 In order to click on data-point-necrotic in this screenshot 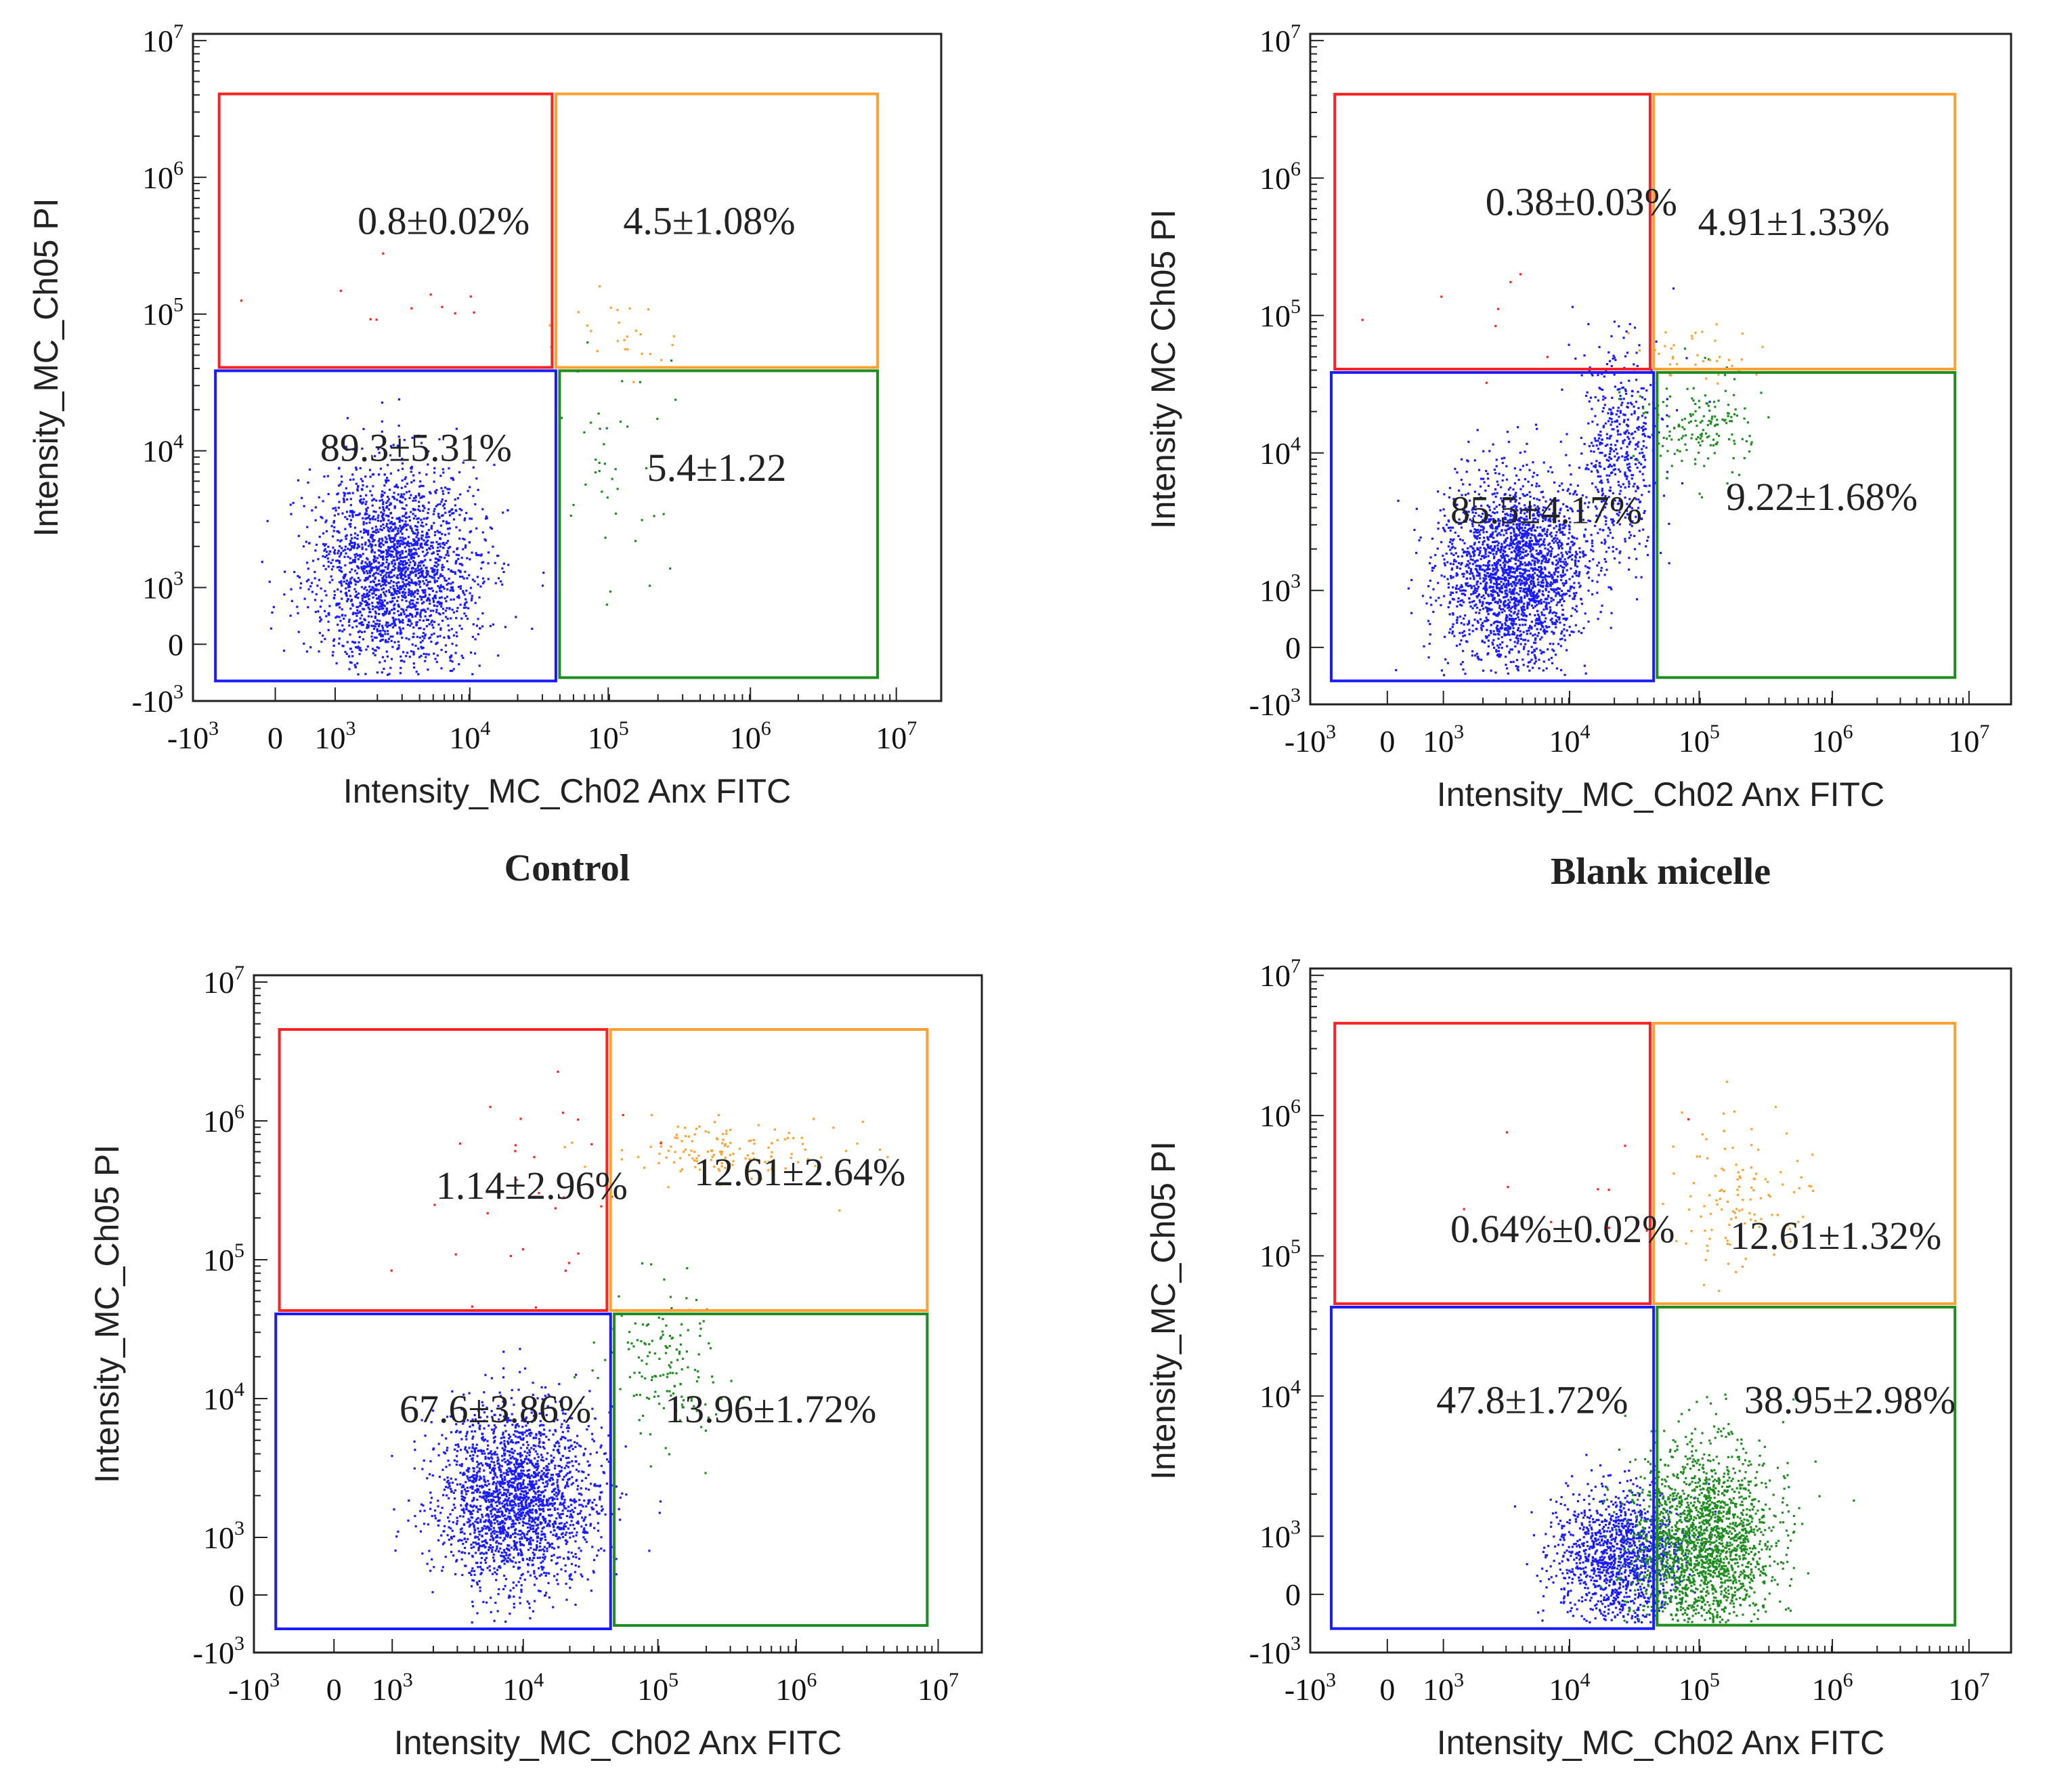, I will do `click(371, 319)`.